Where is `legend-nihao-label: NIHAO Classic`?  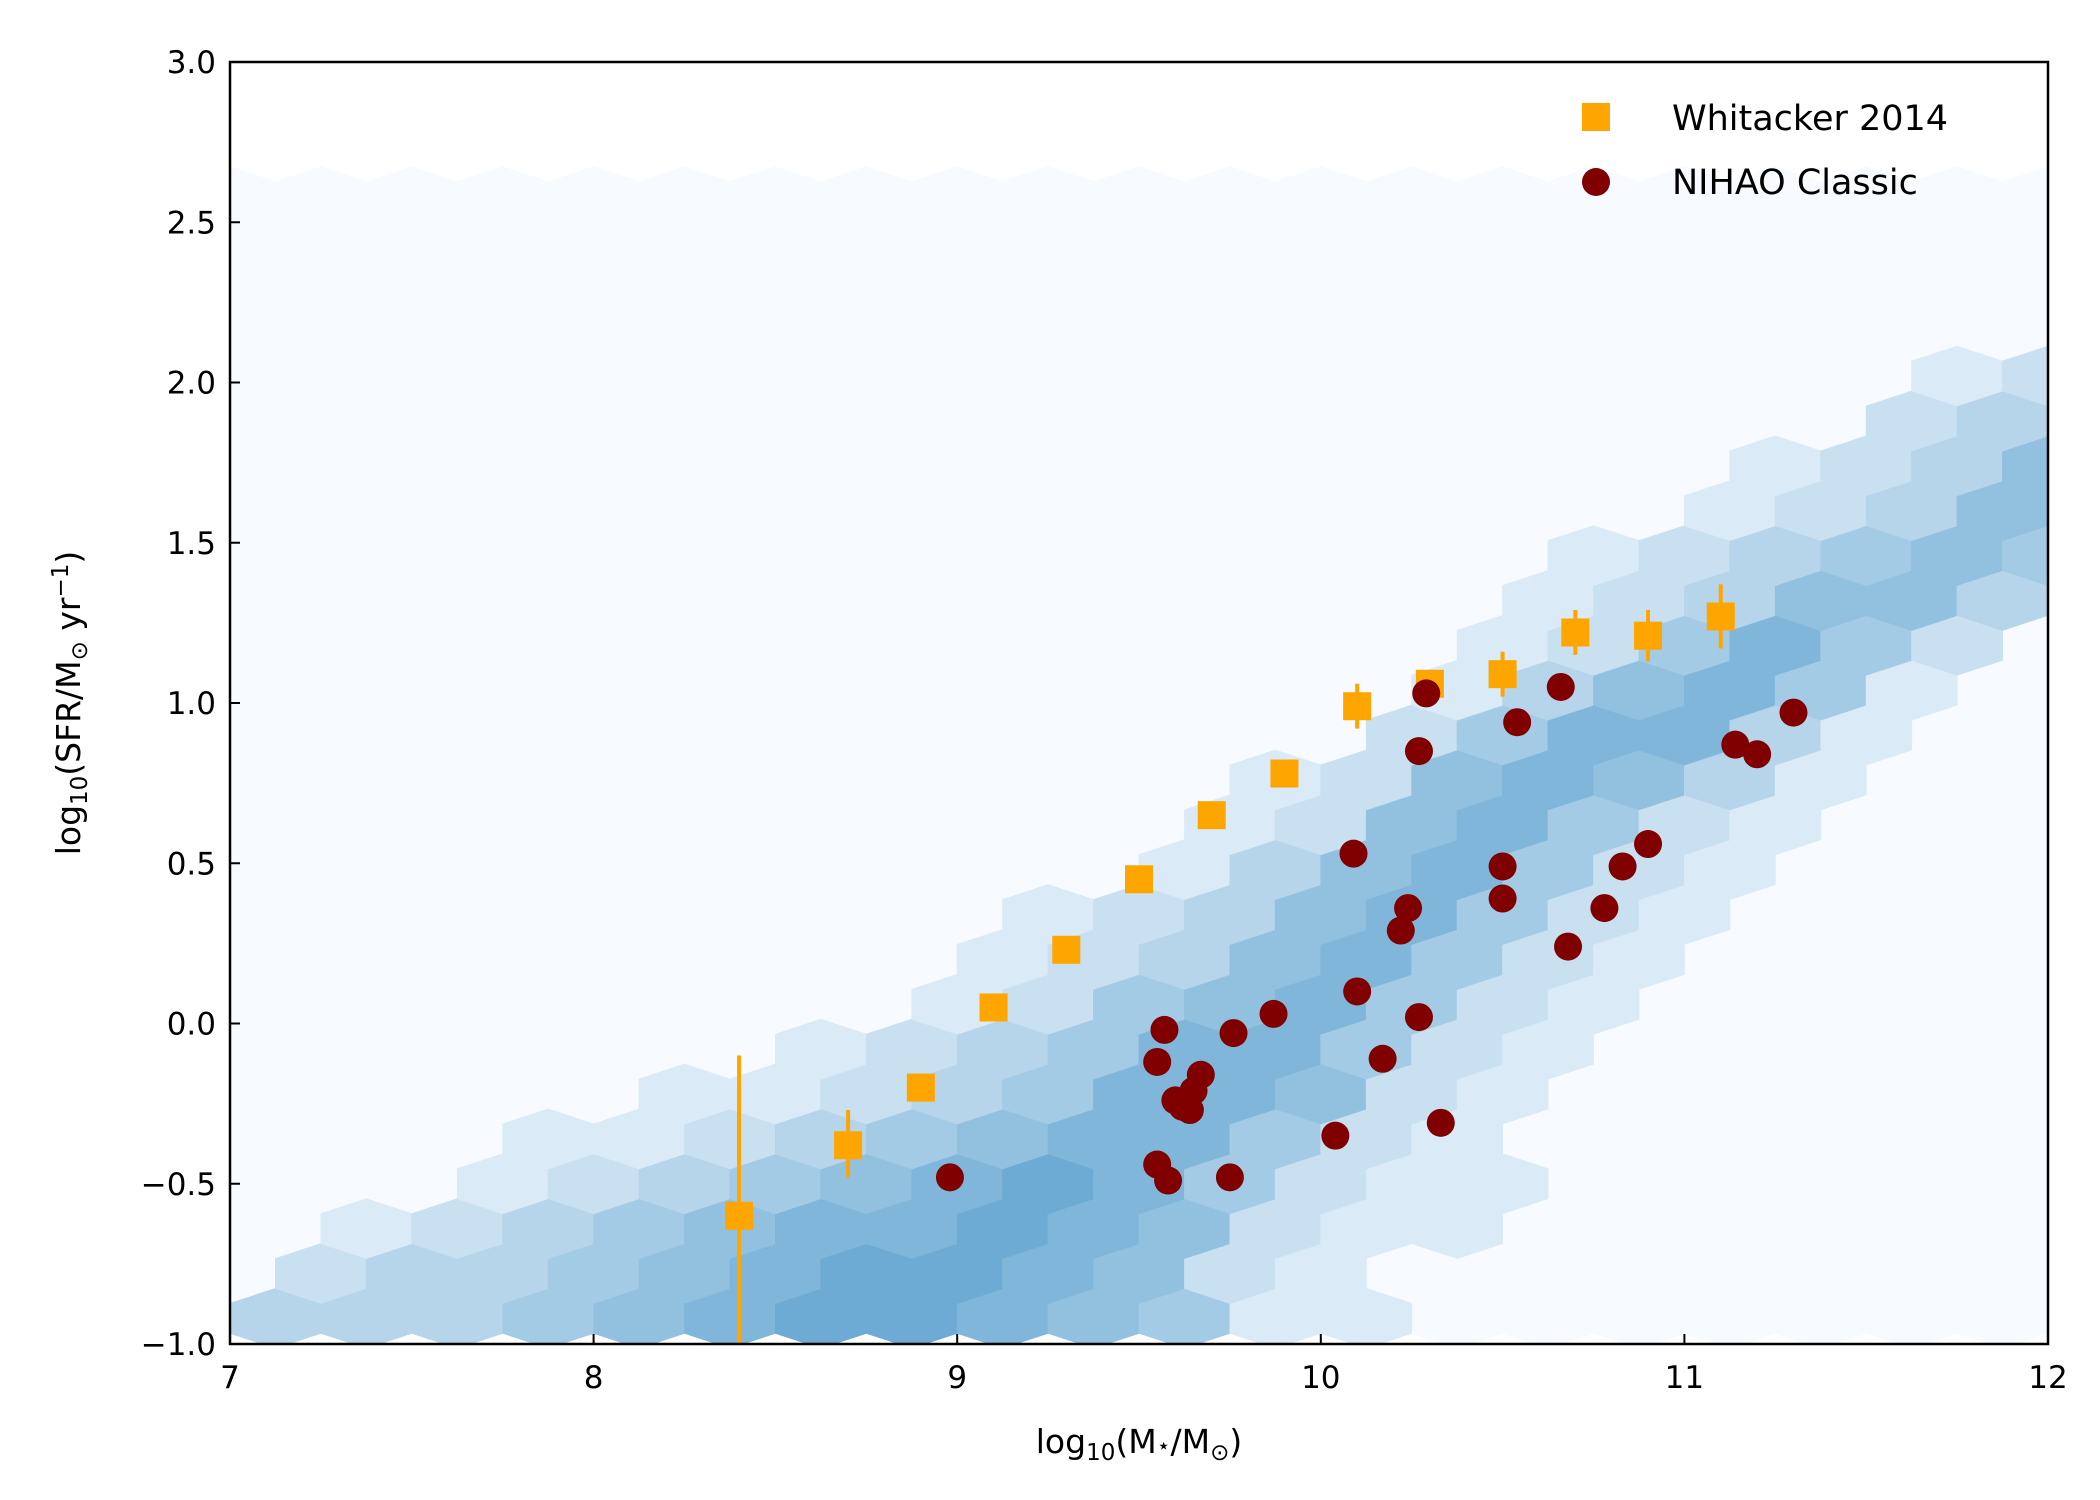 legend-nihao-label: NIHAO Classic is located at coordinates (1795, 183).